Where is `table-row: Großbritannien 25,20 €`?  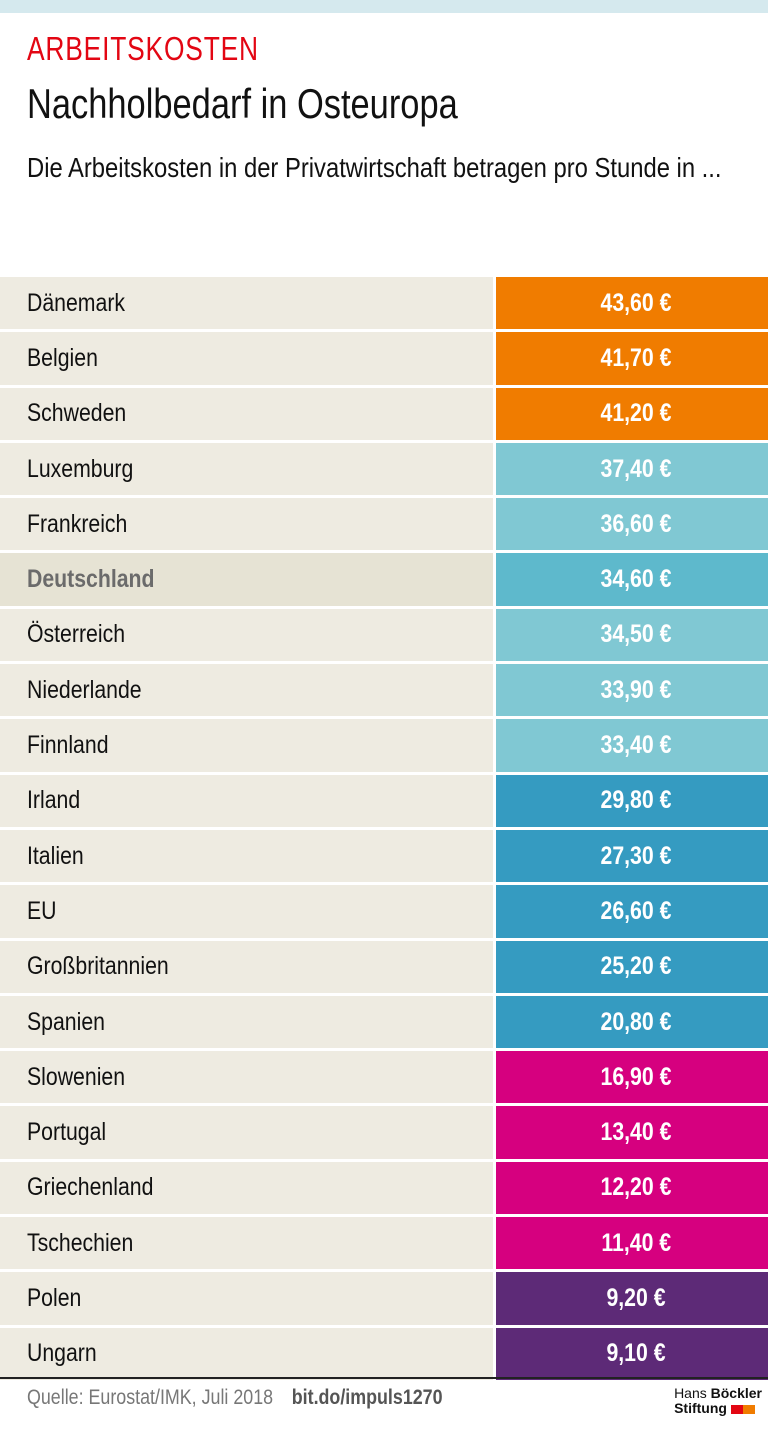
table-row: Großbritannien 25,20 € is located at coordinates (384, 966).